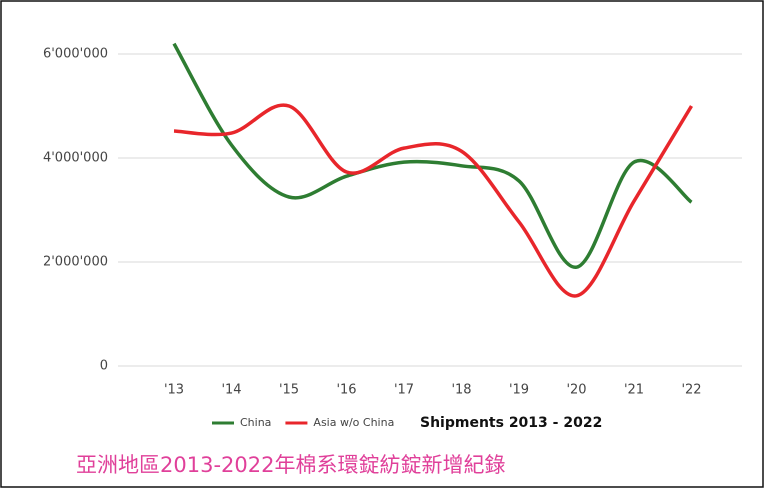 Image resolution: width=765 pixels, height=489 pixels. What do you see at coordinates (231, 390) in the screenshot?
I see `x-tick-label: '14` at bounding box center [231, 390].